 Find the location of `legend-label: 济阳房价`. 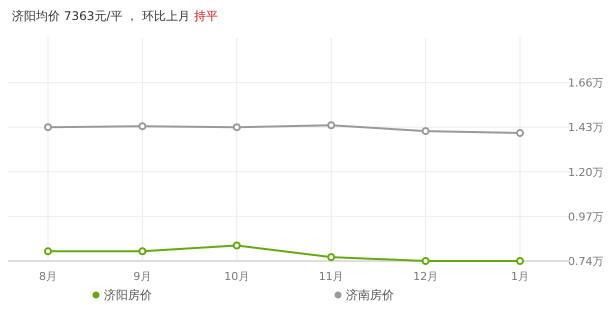

legend-label: 济阳房价 is located at coordinates (128, 295).